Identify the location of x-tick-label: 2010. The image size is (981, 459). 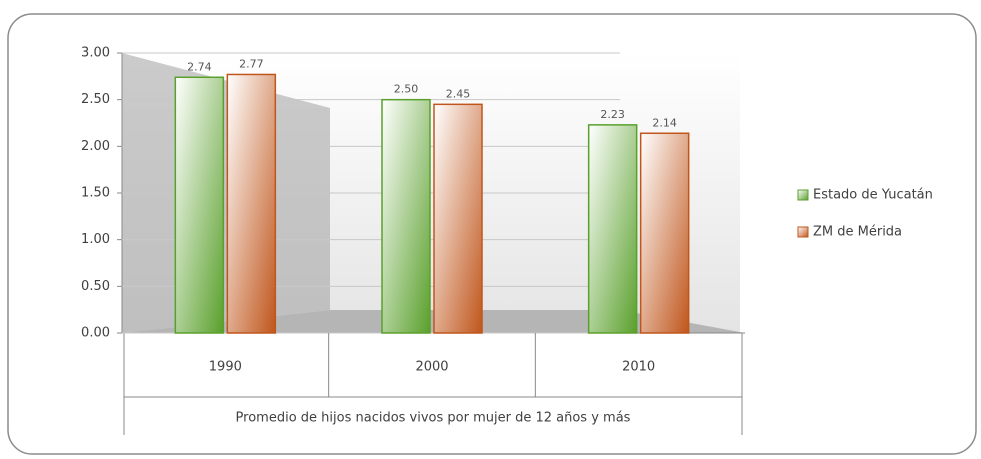
(638, 367).